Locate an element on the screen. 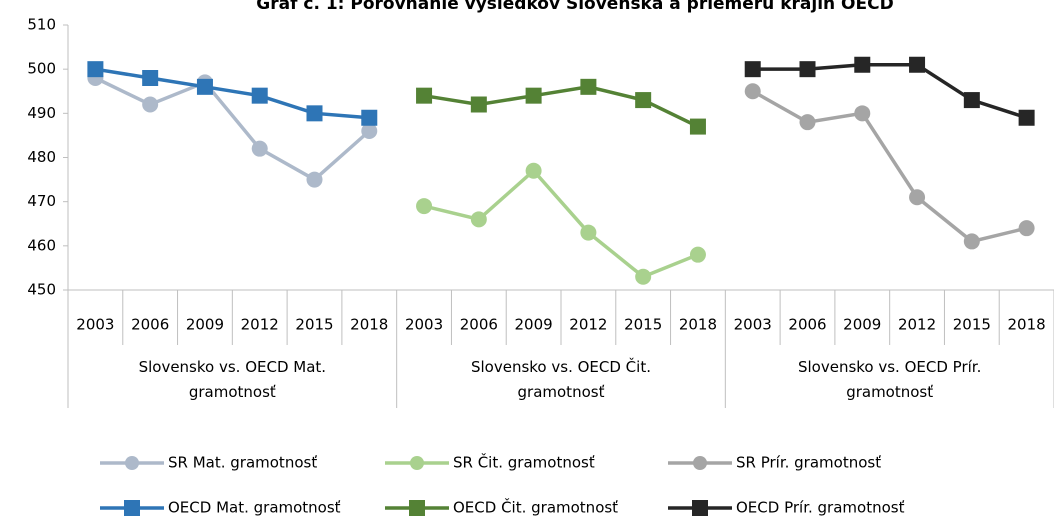 The image size is (1054, 519). legend-label: OECD Mat. gramotnosť is located at coordinates (254, 508).